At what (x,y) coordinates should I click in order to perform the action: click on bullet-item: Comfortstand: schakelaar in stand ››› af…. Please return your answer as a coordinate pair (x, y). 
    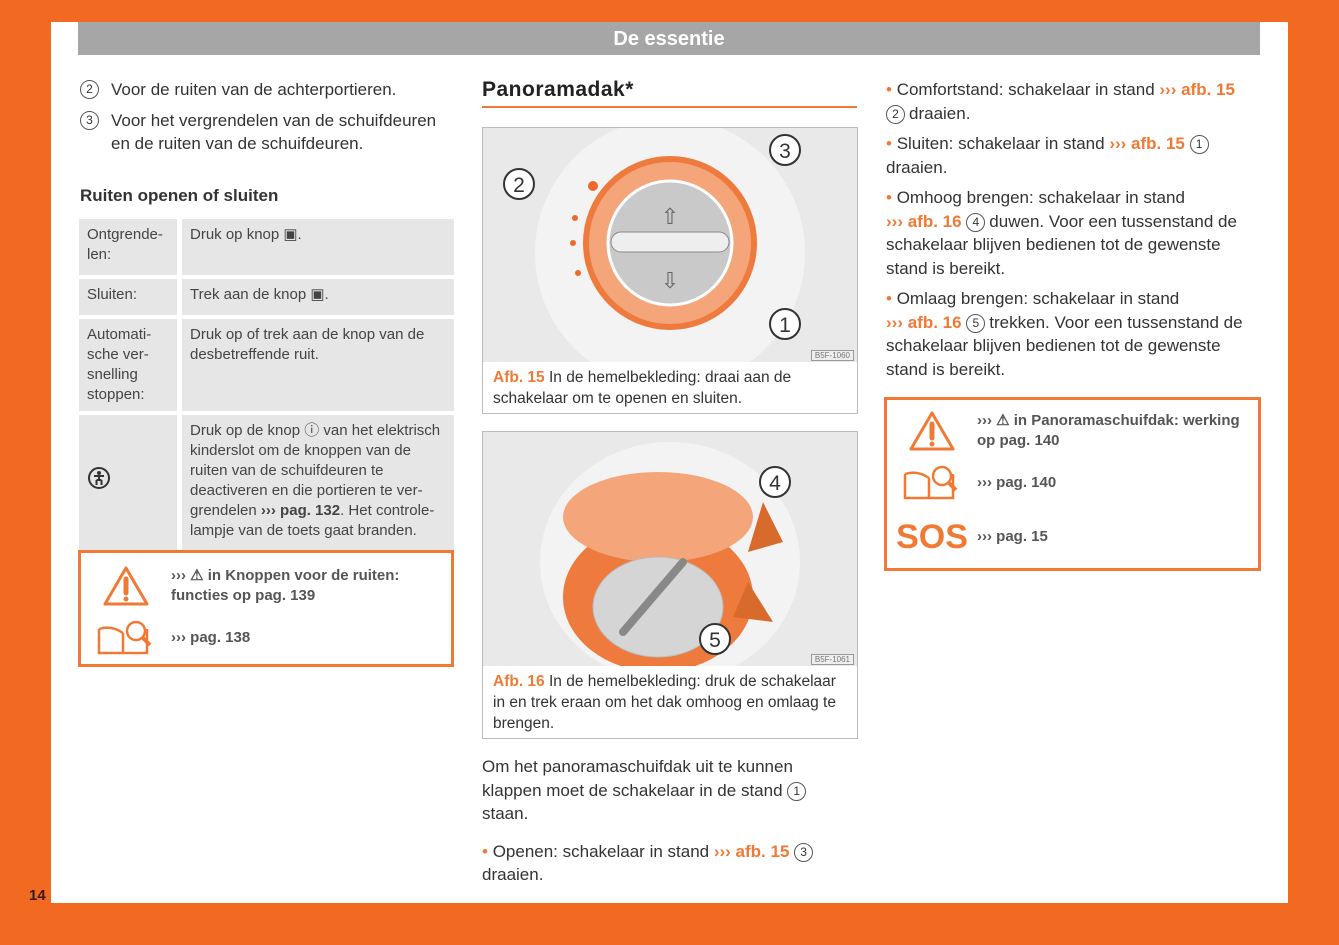
    Looking at the image, I should click on (1072, 101).